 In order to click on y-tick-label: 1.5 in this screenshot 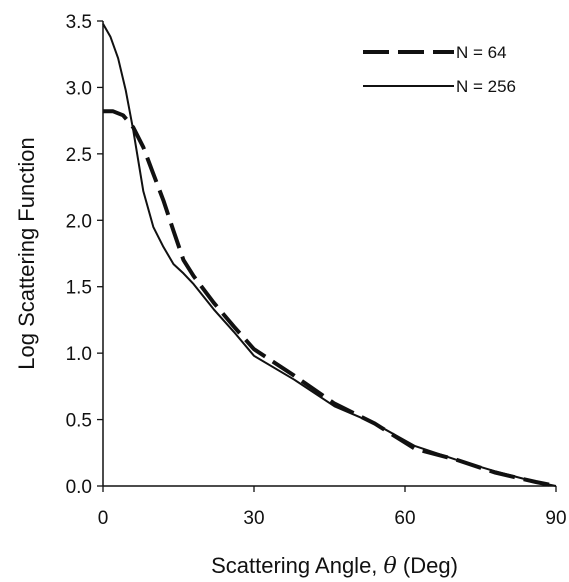, I will do `click(79, 288)`.